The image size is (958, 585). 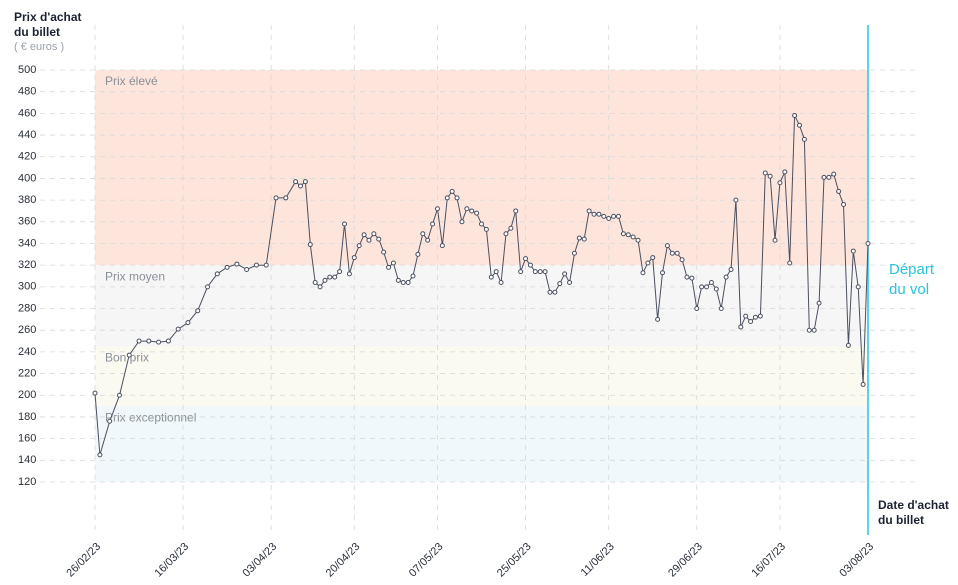 What do you see at coordinates (27, 460) in the screenshot?
I see `y-tick-label: 140` at bounding box center [27, 460].